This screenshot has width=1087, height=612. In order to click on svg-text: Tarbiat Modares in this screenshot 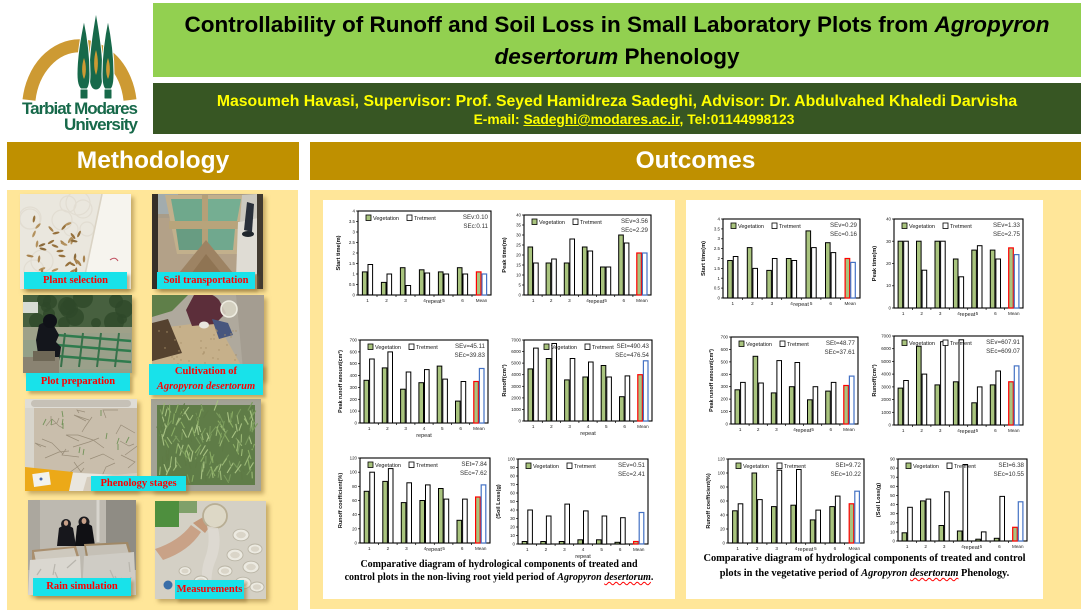, I will do `click(80, 108)`.